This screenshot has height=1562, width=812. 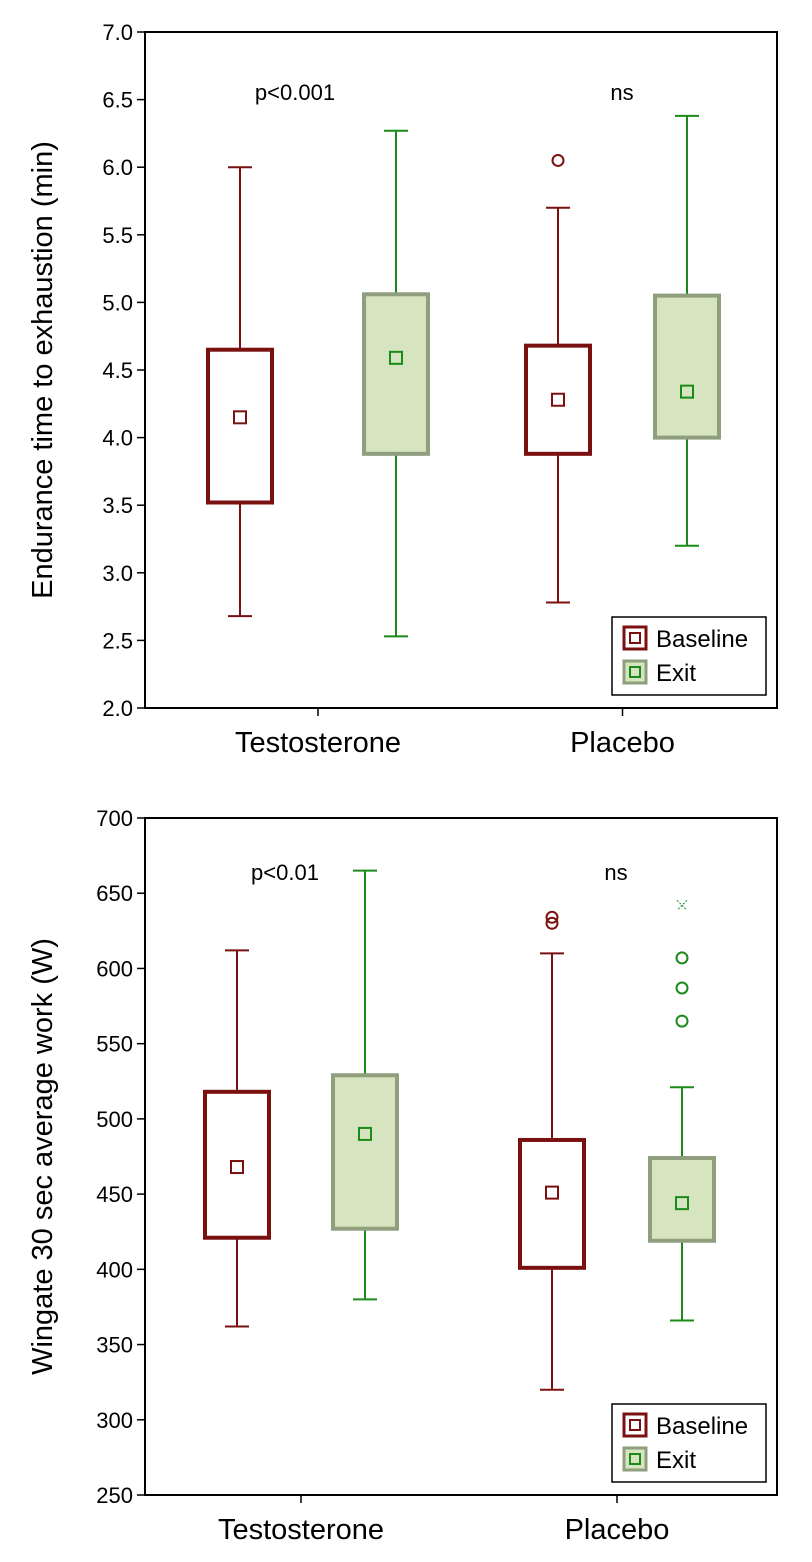 I want to click on extreme-point, so click(x=682, y=905).